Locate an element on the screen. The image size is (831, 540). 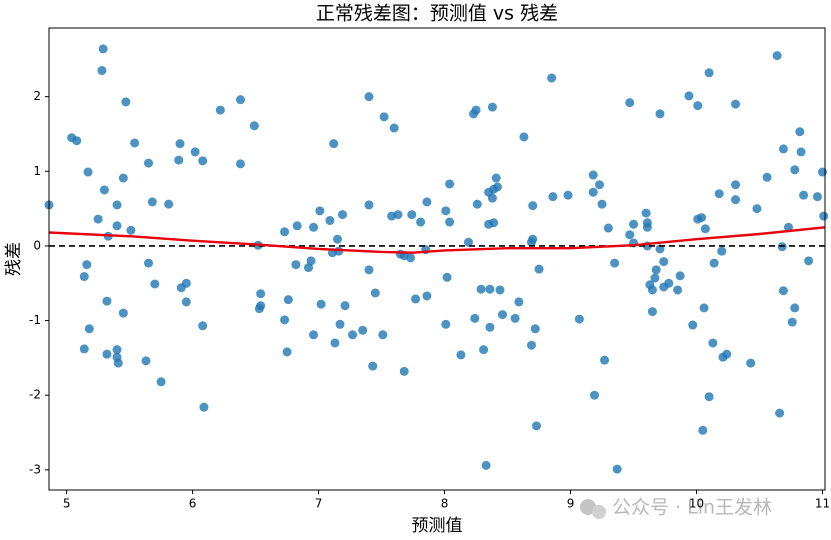
y-axis-label: 残差 is located at coordinates (14, 259).